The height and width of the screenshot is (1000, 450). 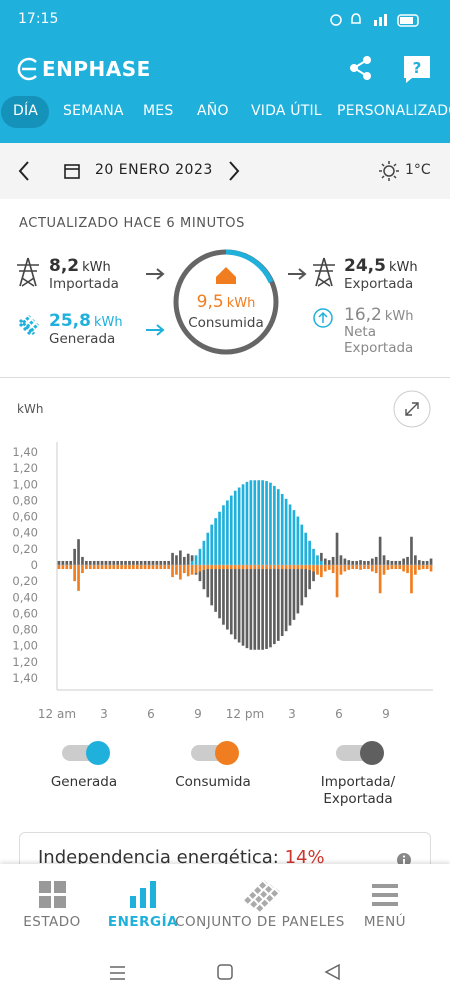 I want to click on period-tab: AÑO, so click(x=213, y=111).